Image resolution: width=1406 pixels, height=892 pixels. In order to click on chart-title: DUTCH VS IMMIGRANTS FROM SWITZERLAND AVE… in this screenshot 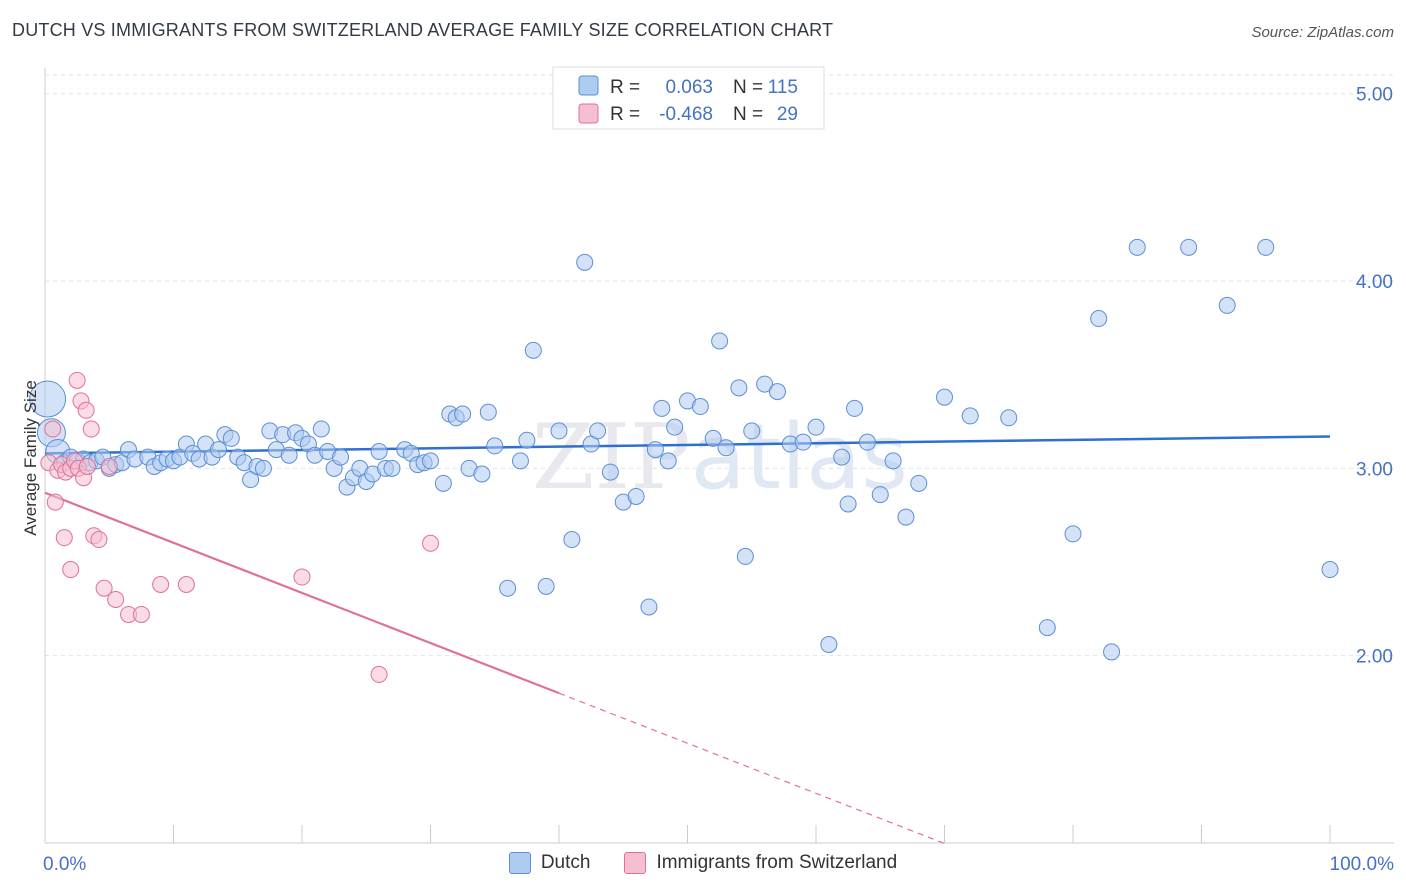, I will do `click(423, 30)`.